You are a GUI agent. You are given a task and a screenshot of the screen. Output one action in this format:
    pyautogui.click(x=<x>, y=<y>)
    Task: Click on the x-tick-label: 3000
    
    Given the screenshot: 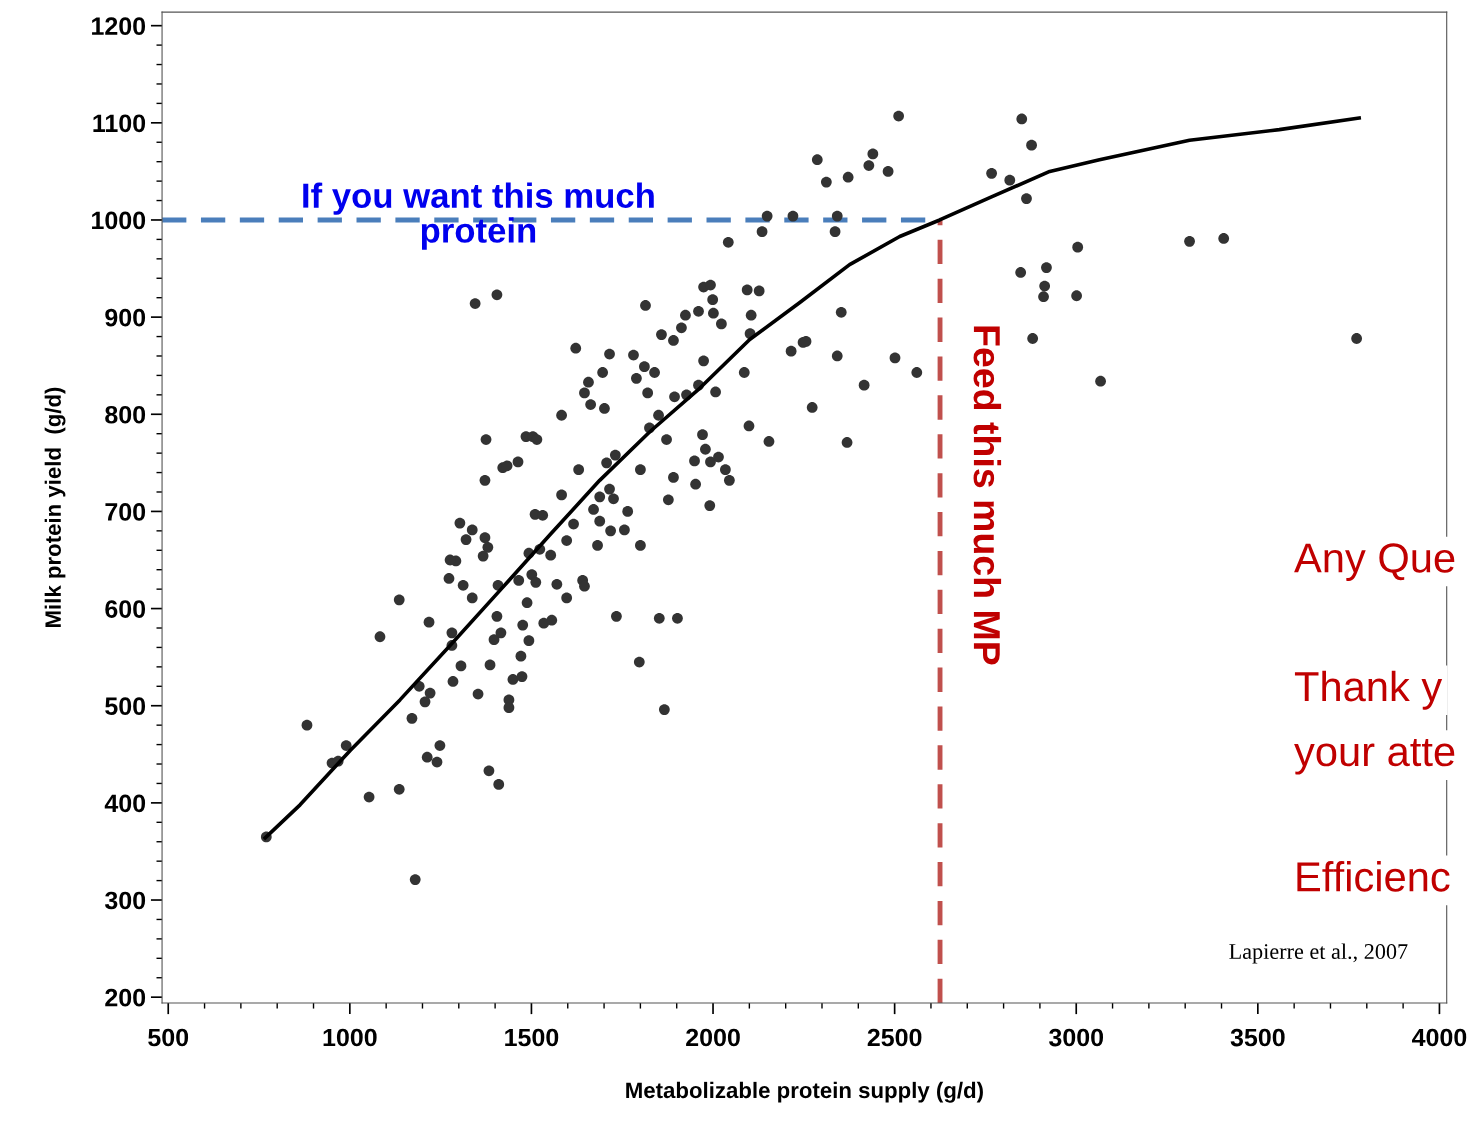 What is the action you would take?
    pyautogui.click(x=1076, y=1037)
    